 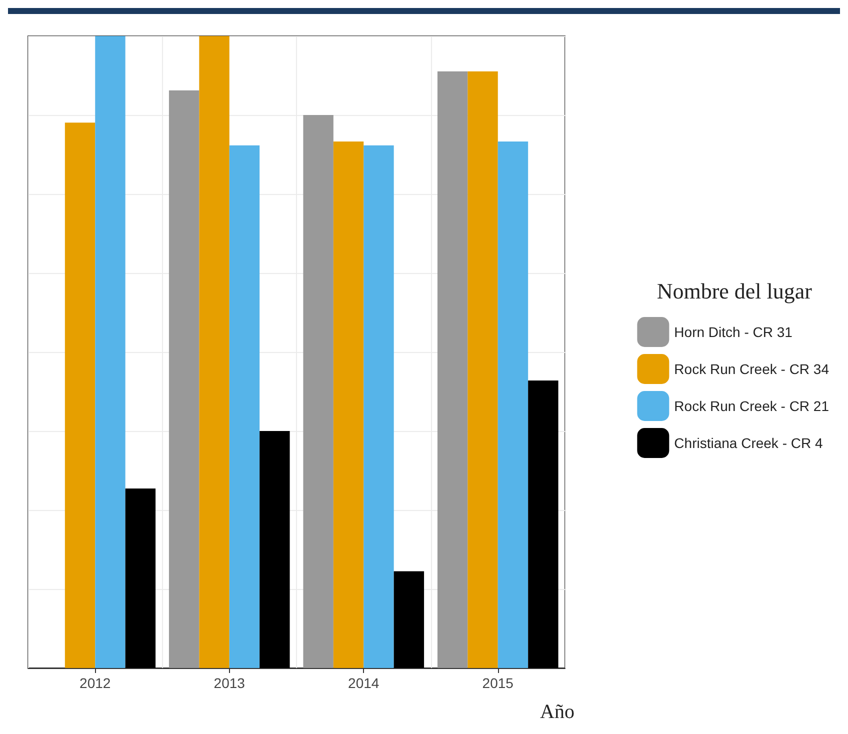 I want to click on x-tick-label: 2012, so click(x=95, y=683).